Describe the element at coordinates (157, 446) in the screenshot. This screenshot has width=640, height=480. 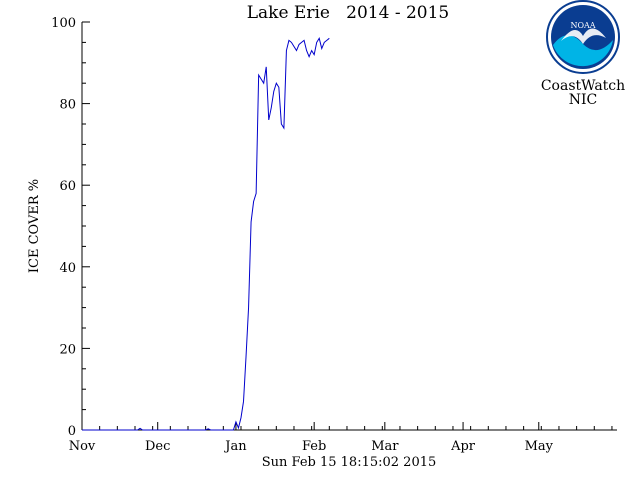
I see `x-tick-label: Dec` at that location.